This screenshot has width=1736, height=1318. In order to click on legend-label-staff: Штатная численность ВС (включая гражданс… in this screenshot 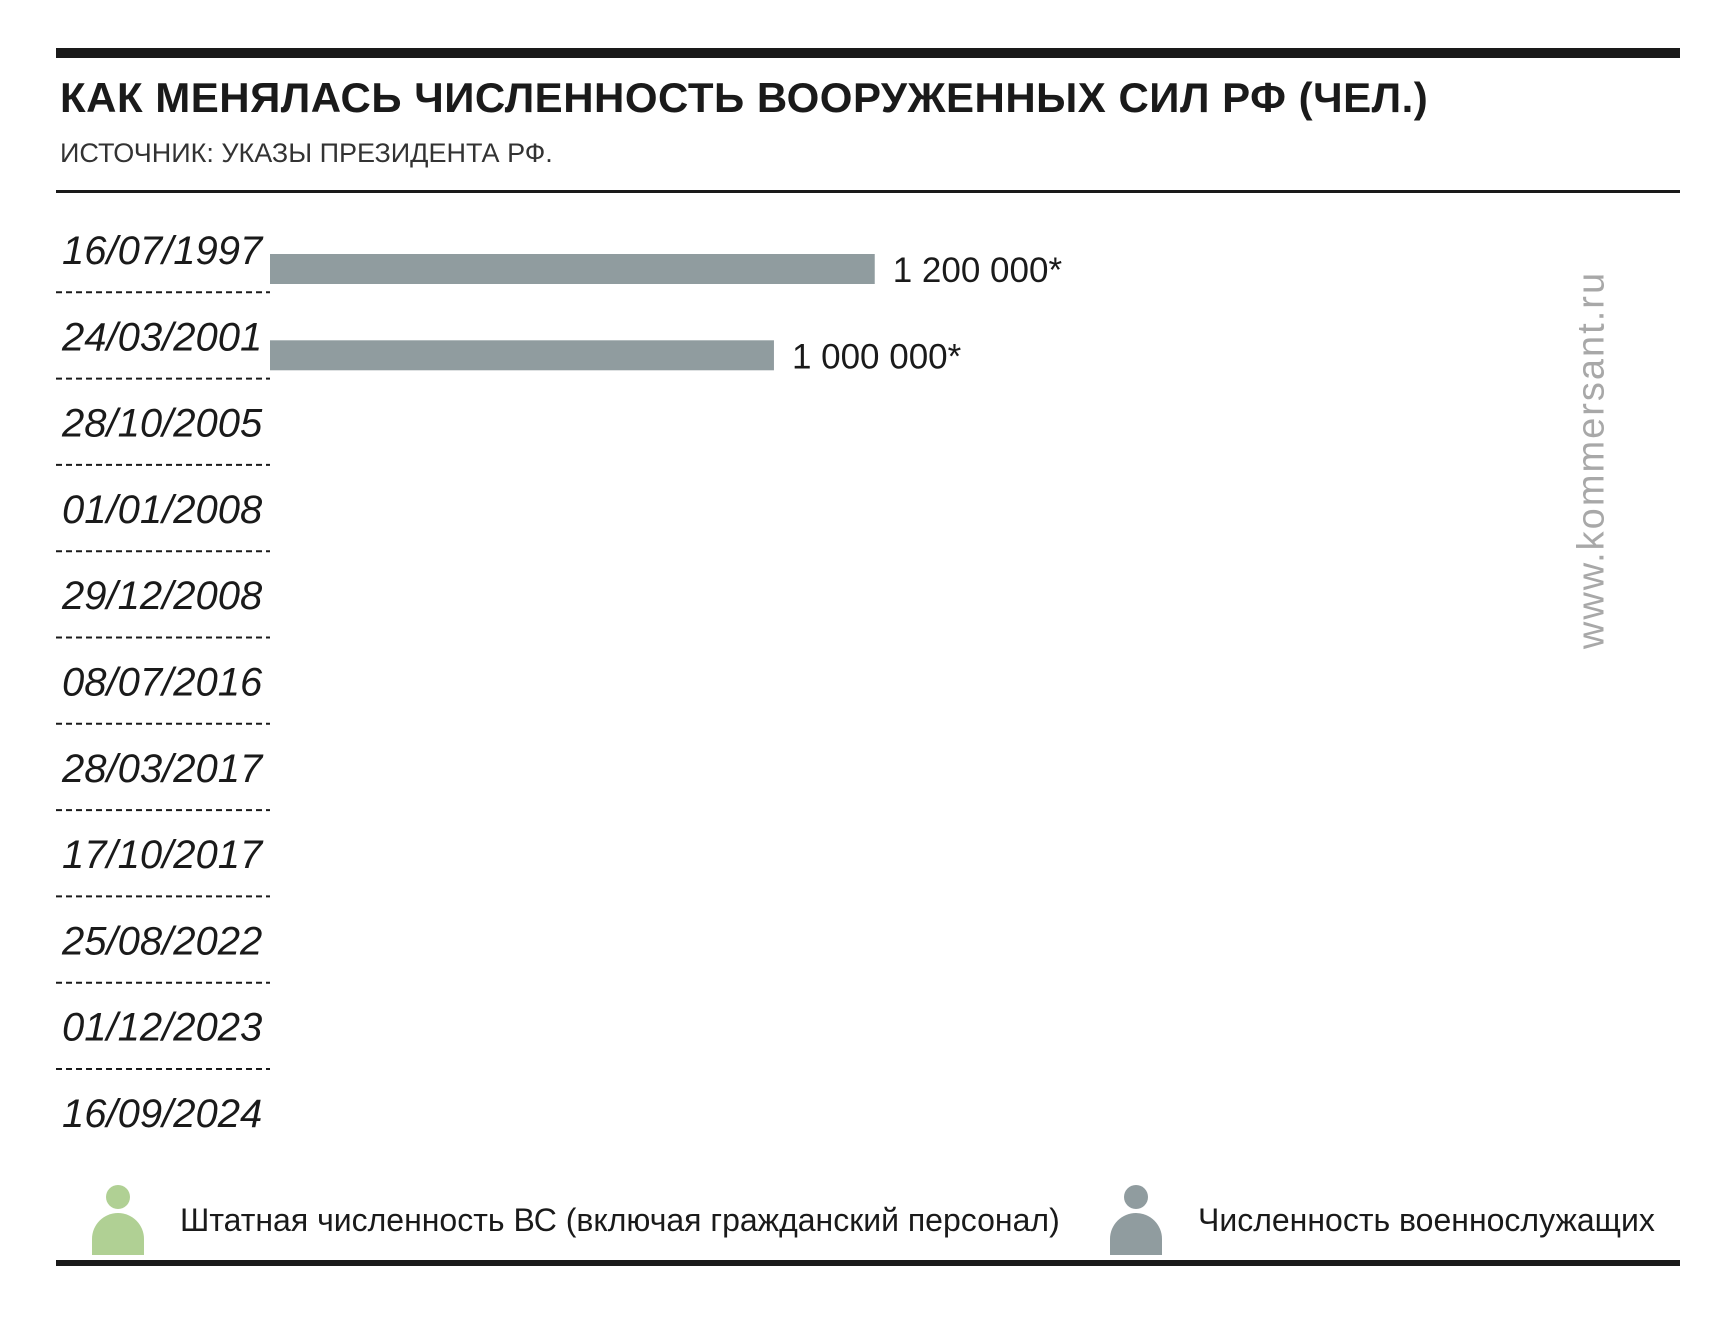, I will do `click(620, 1219)`.